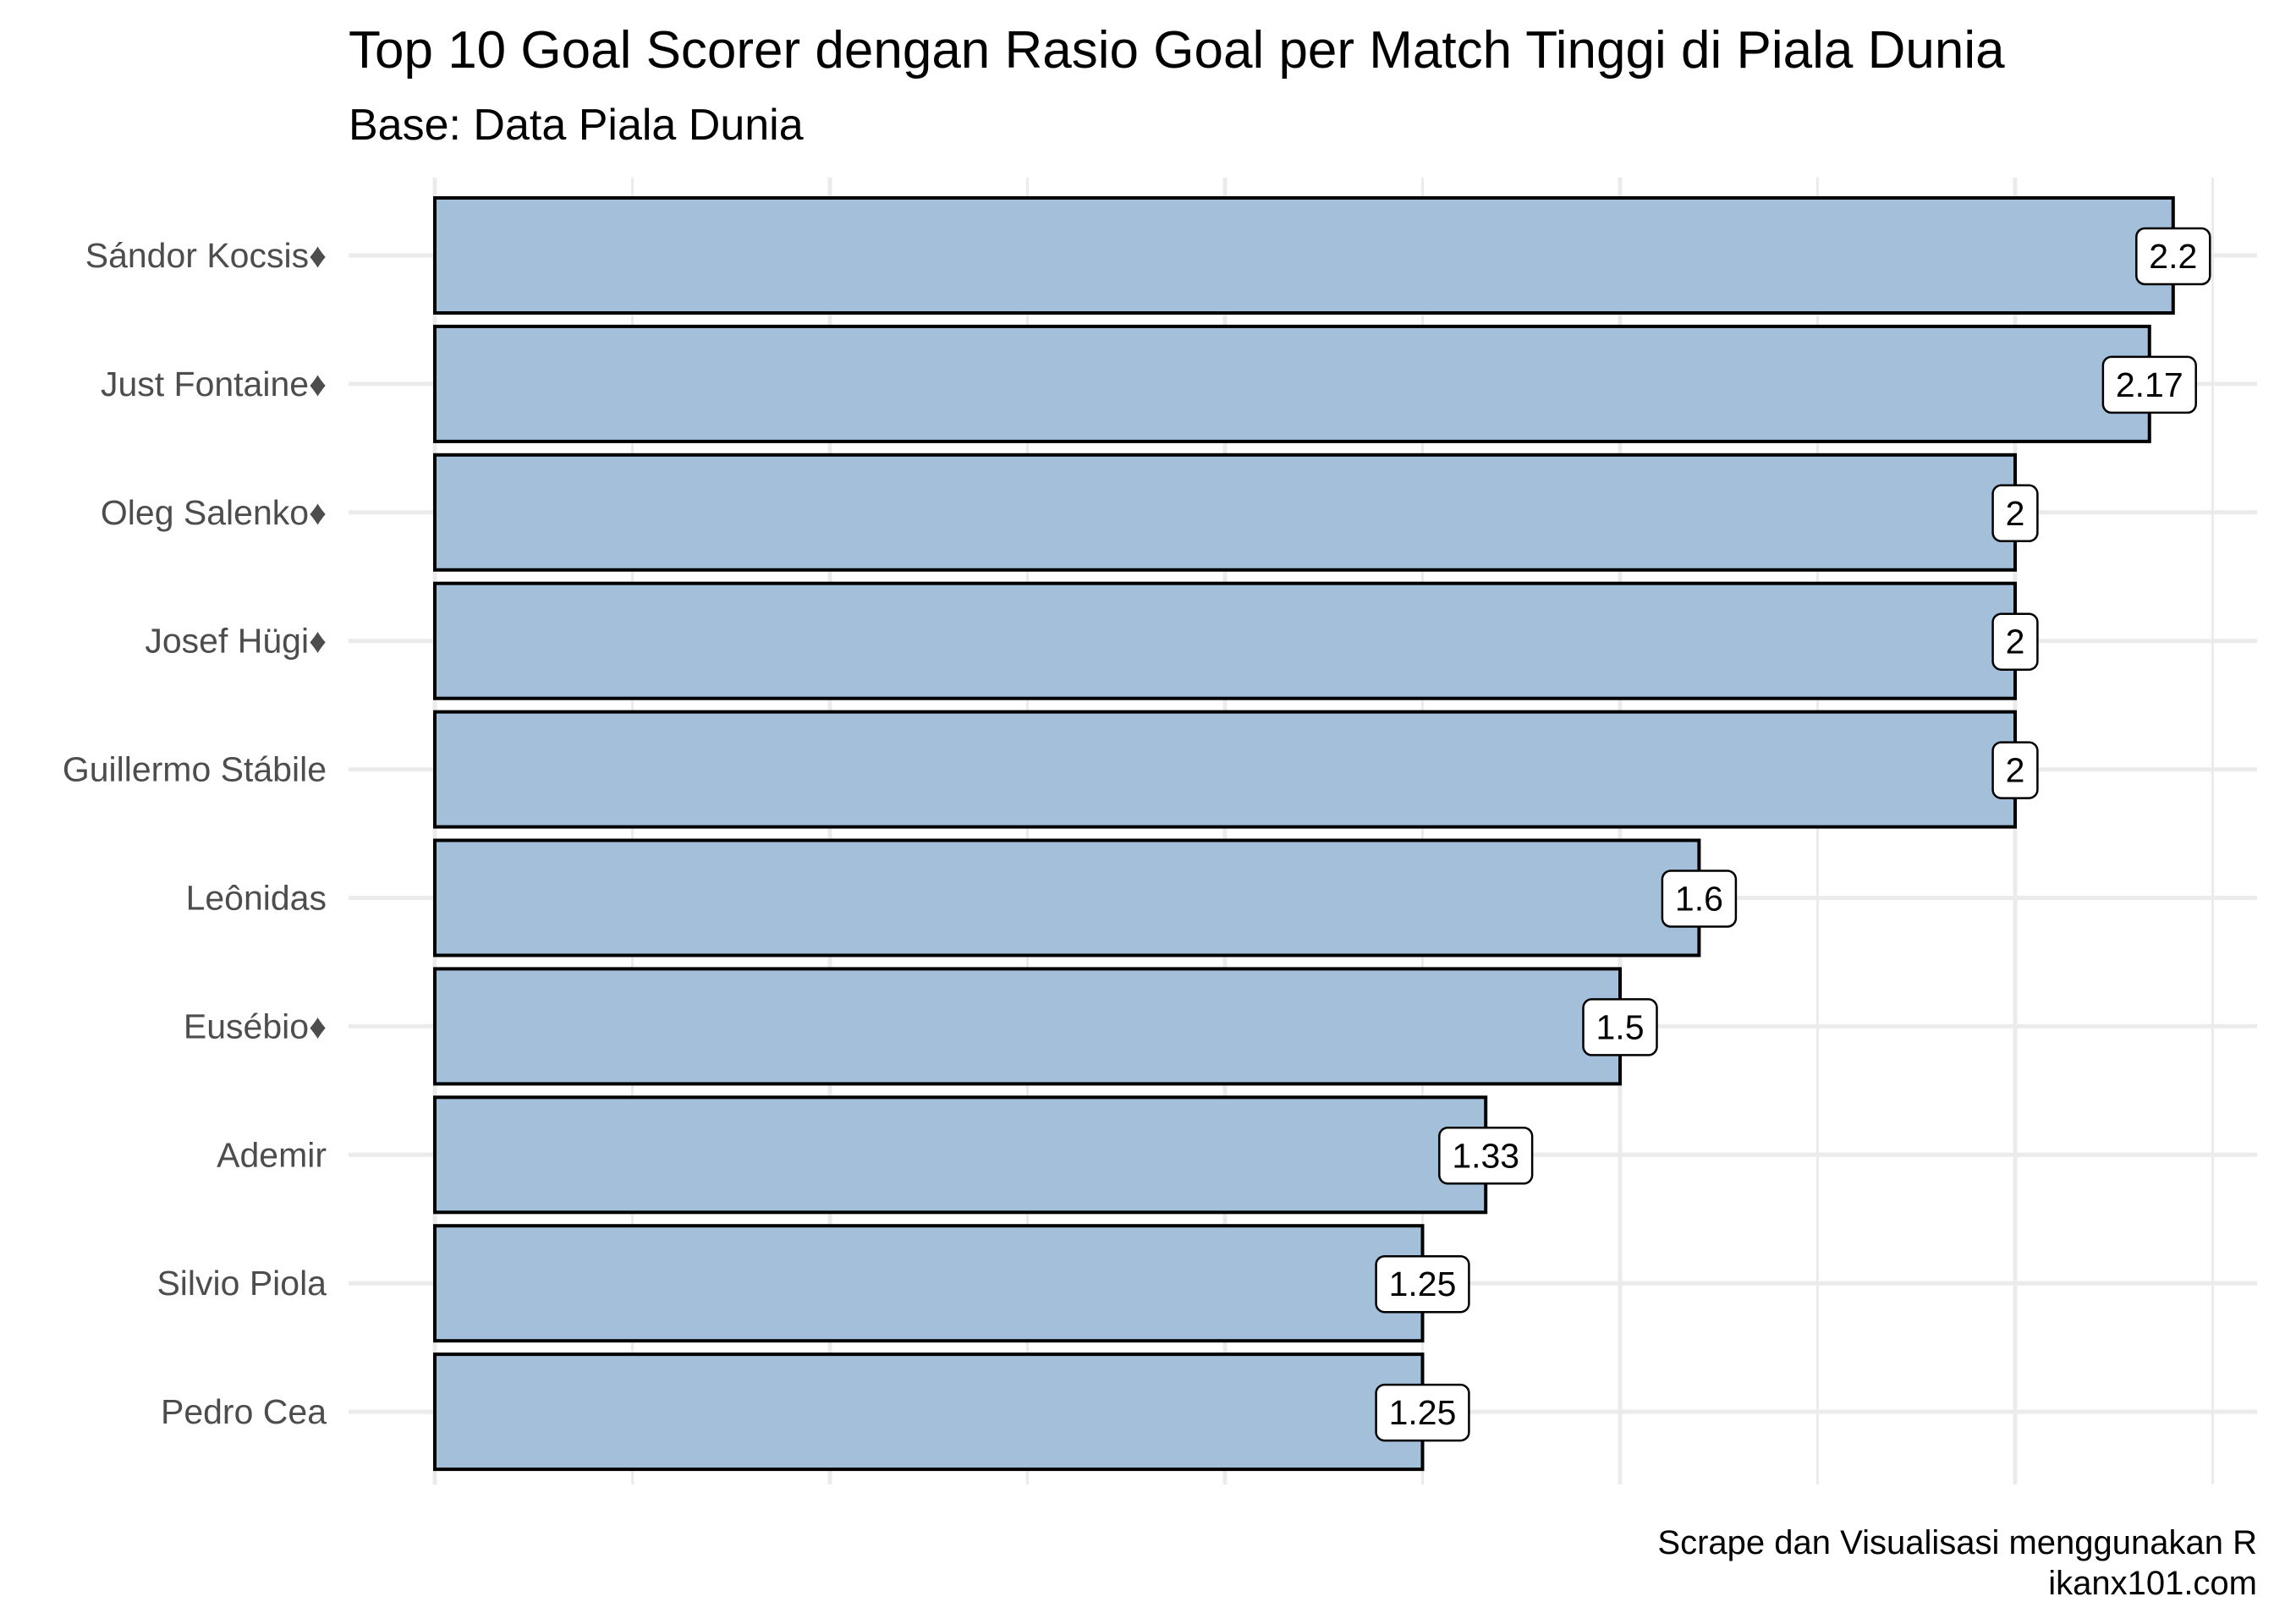 The height and width of the screenshot is (1624, 2274). I want to click on data-label: 1.5, so click(1620, 1027).